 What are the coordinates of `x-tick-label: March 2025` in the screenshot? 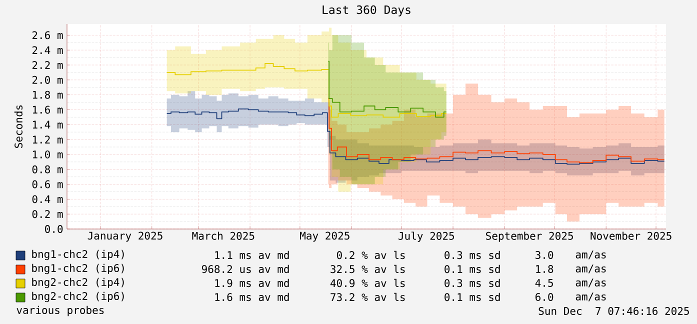 It's located at (223, 236).